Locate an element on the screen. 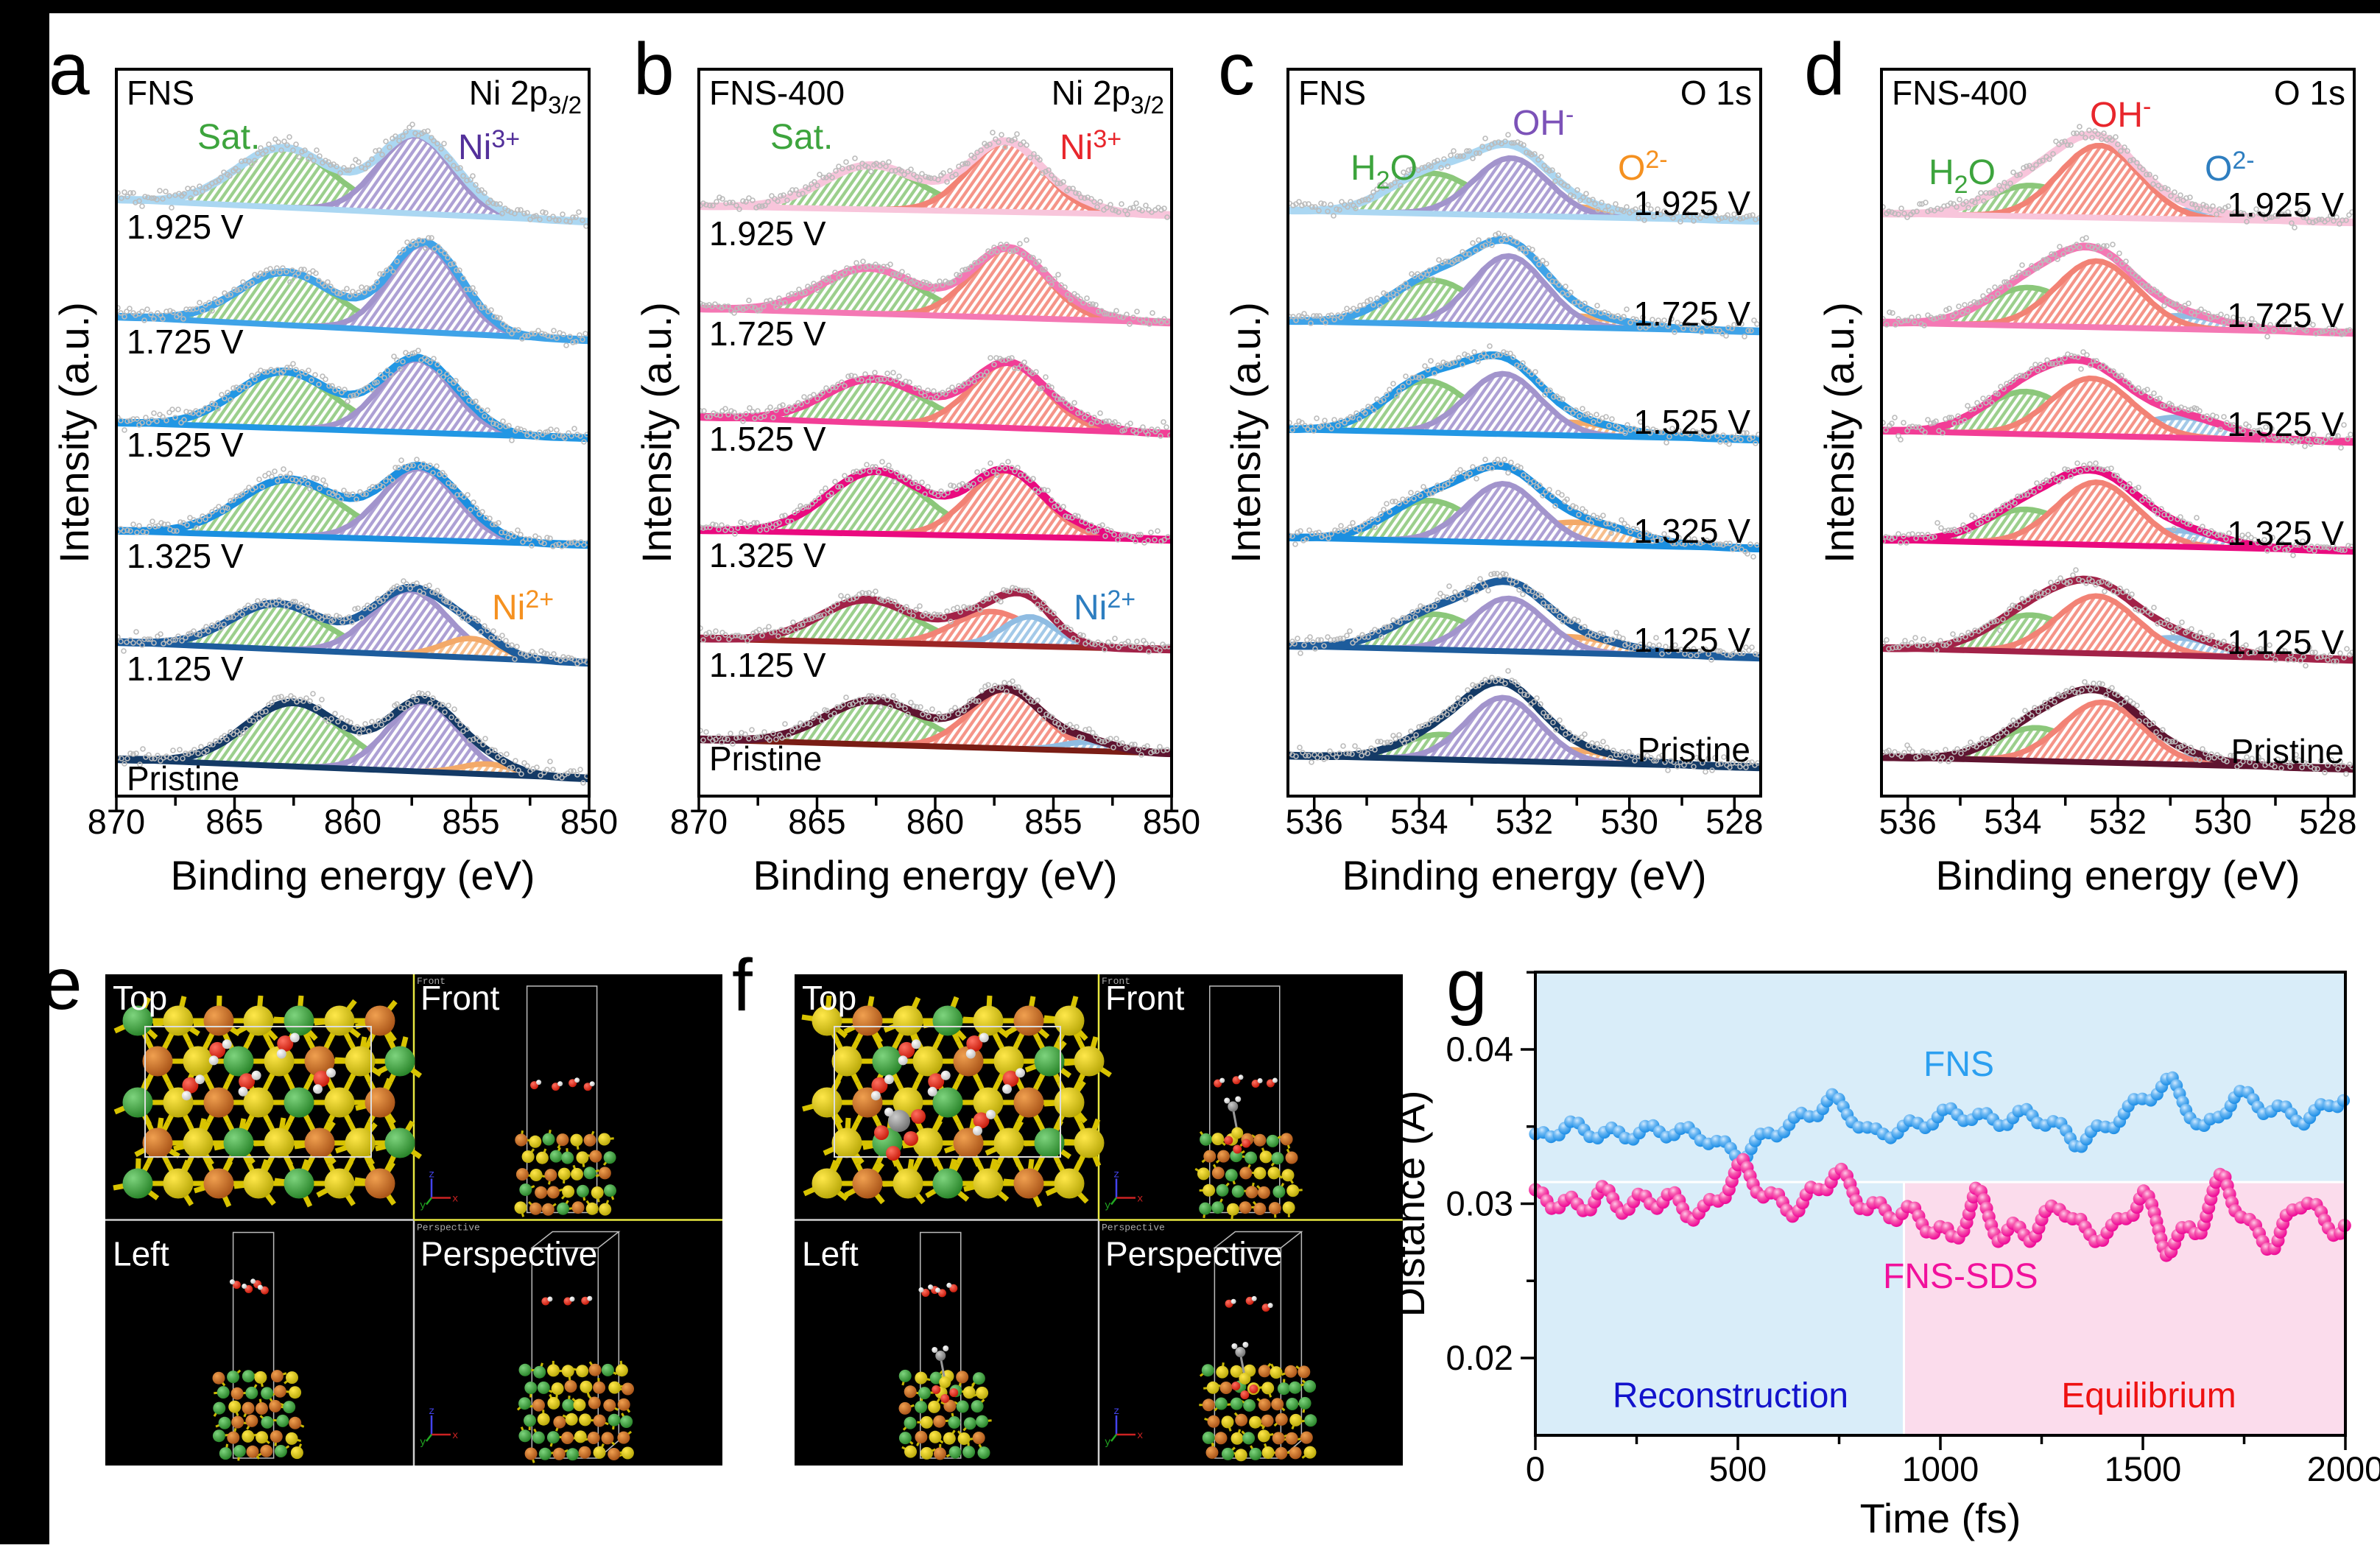 The image size is (2380, 1548). svg-text: Distance (Å) is located at coordinates (1410, 1203).